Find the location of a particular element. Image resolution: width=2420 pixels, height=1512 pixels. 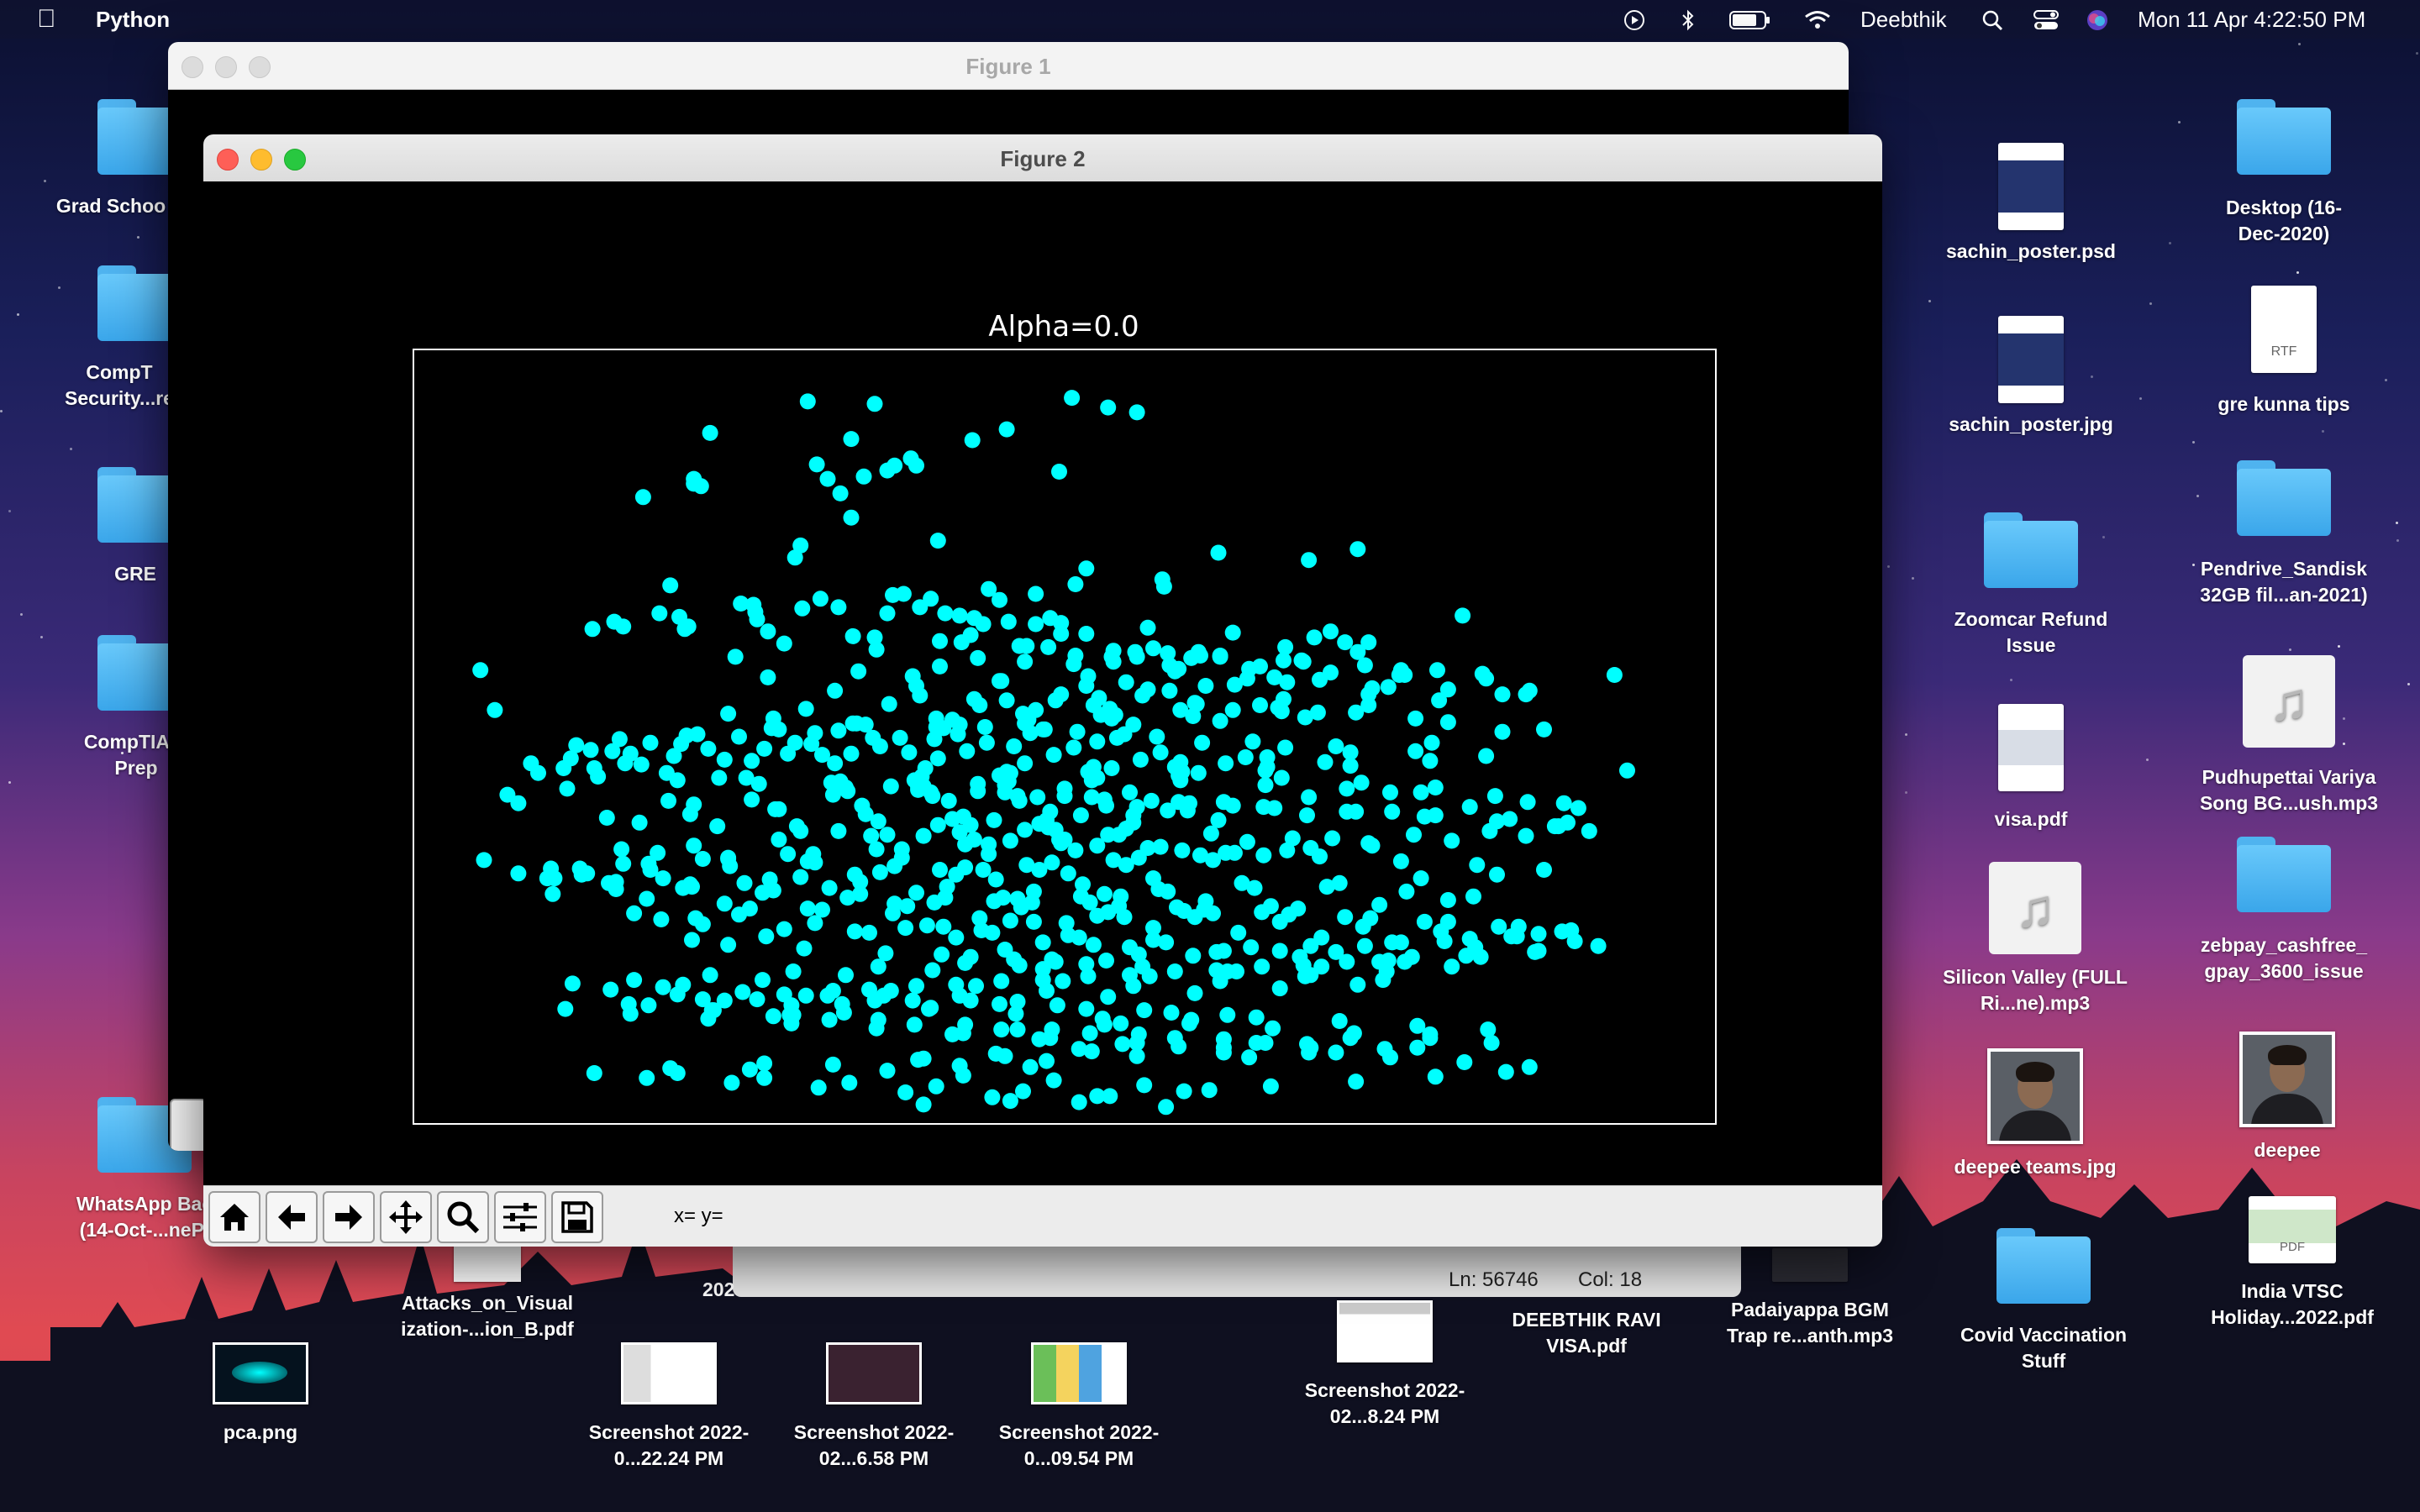

desktop-icon-label: zebpay_cashfree_ gpay_3600_issue is located at coordinates (2284, 958).